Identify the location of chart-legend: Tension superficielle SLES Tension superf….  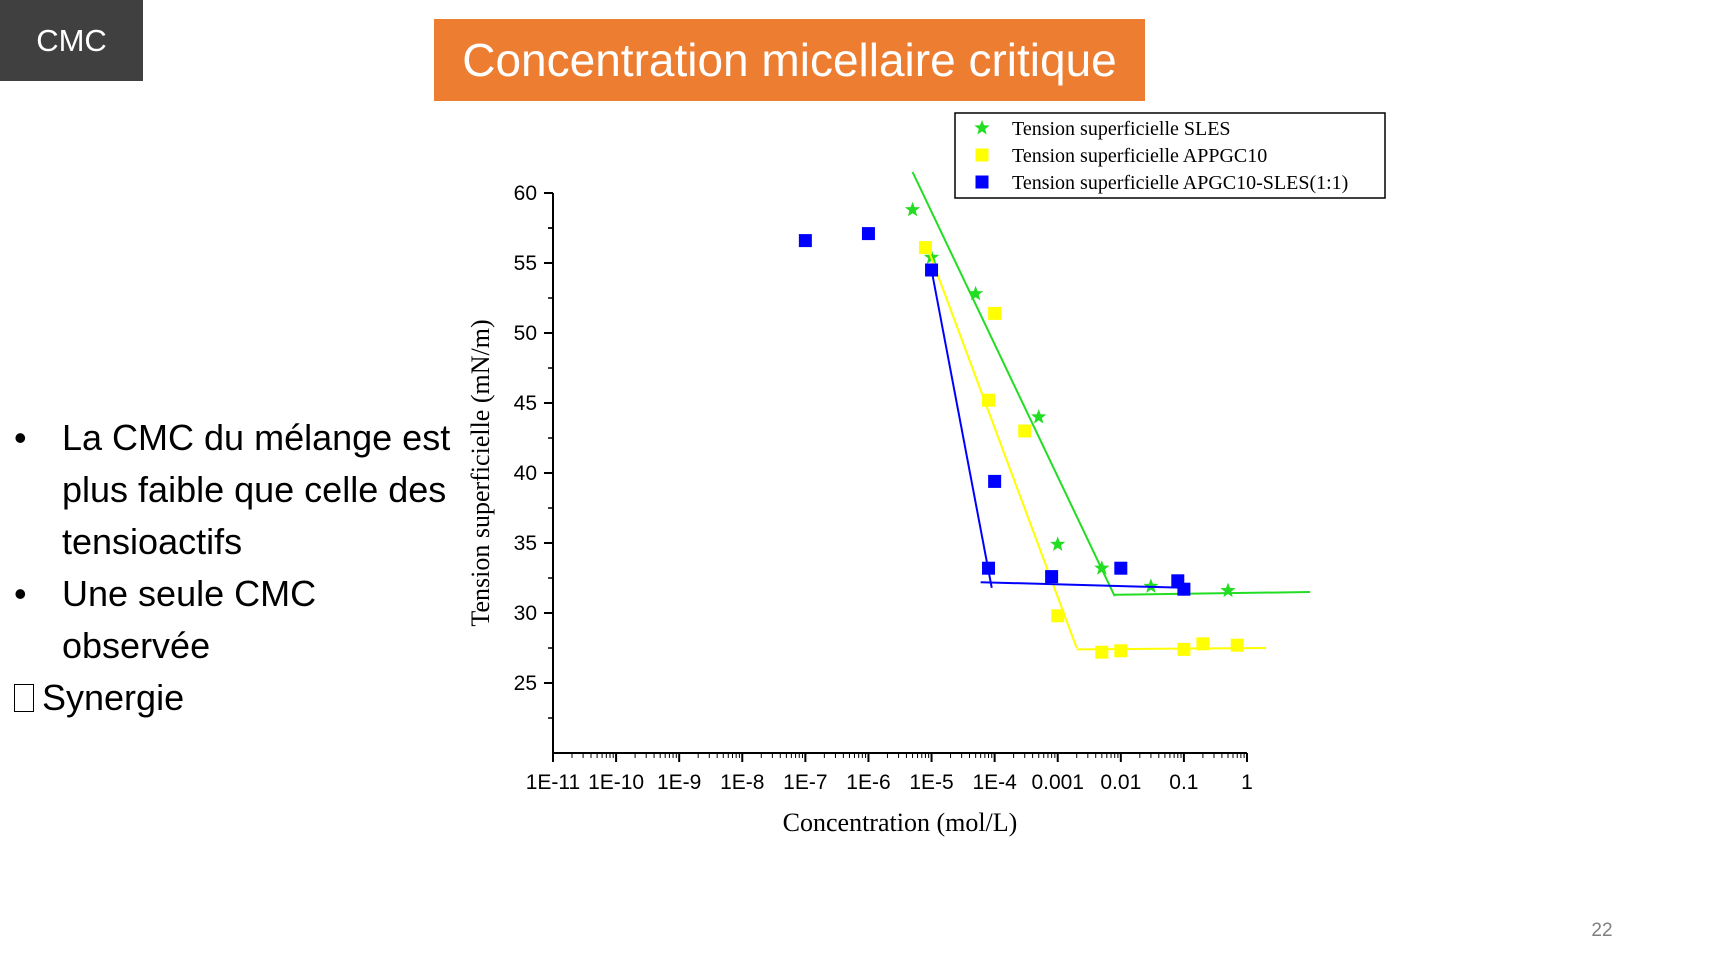
(1170, 155).